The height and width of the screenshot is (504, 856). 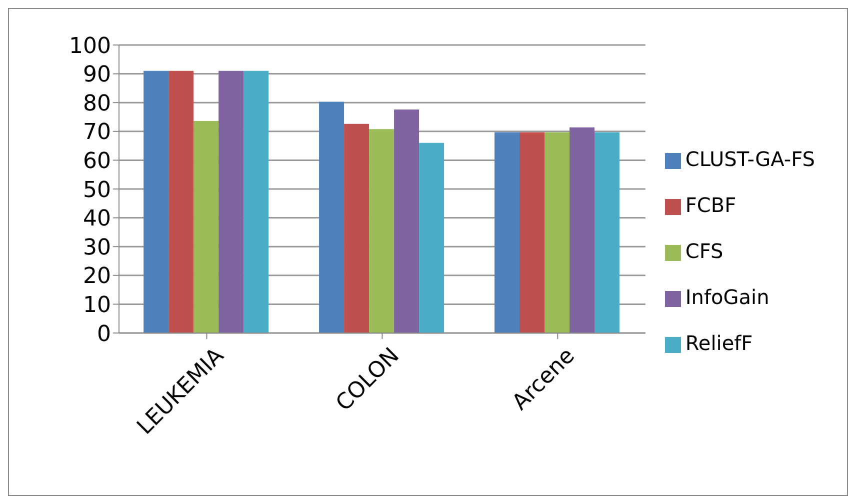 I want to click on y-tick-label: 90, so click(x=97, y=75).